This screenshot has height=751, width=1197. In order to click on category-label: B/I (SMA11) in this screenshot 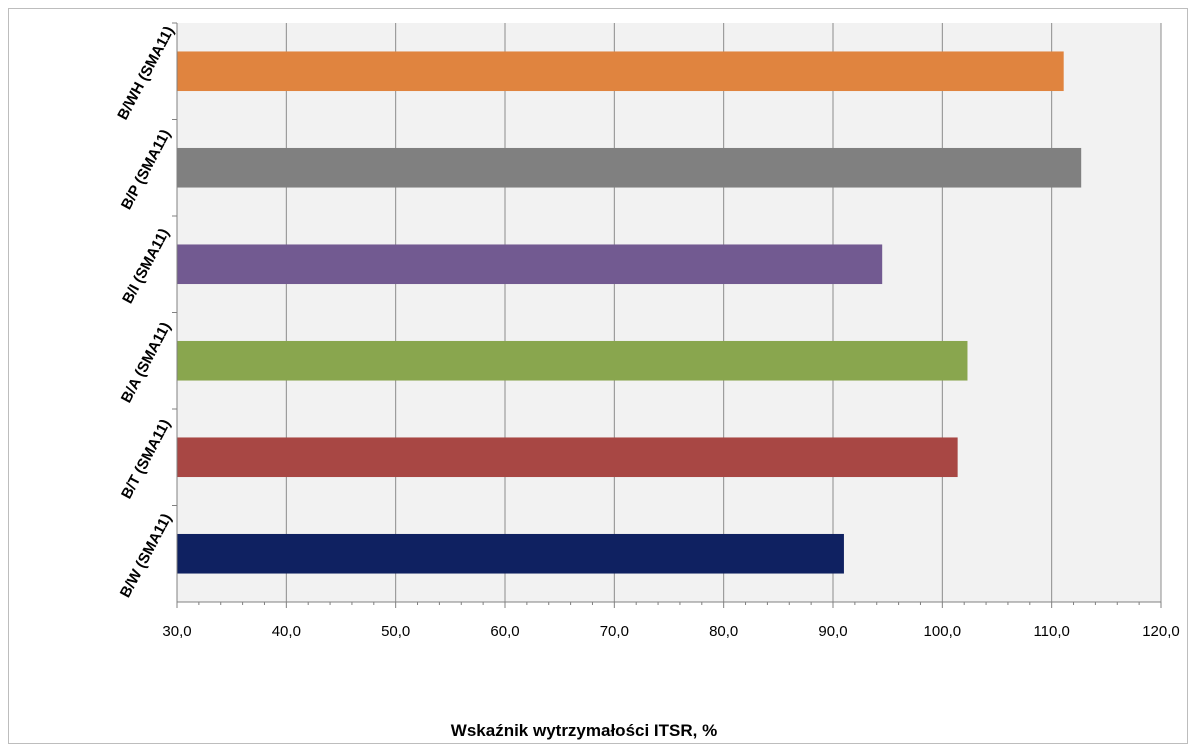, I will do `click(146, 266)`.